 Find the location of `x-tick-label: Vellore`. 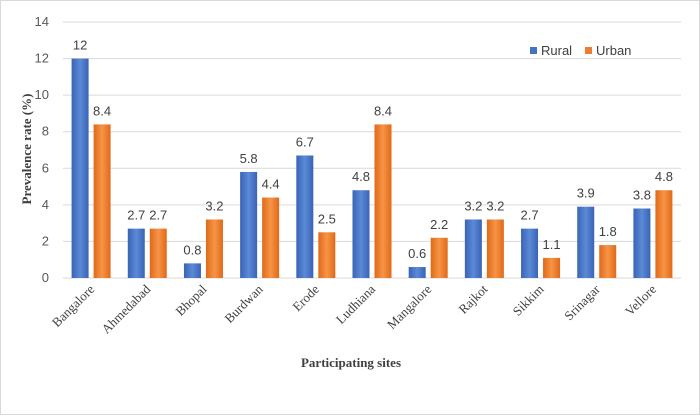

x-tick-label: Vellore is located at coordinates (640, 299).